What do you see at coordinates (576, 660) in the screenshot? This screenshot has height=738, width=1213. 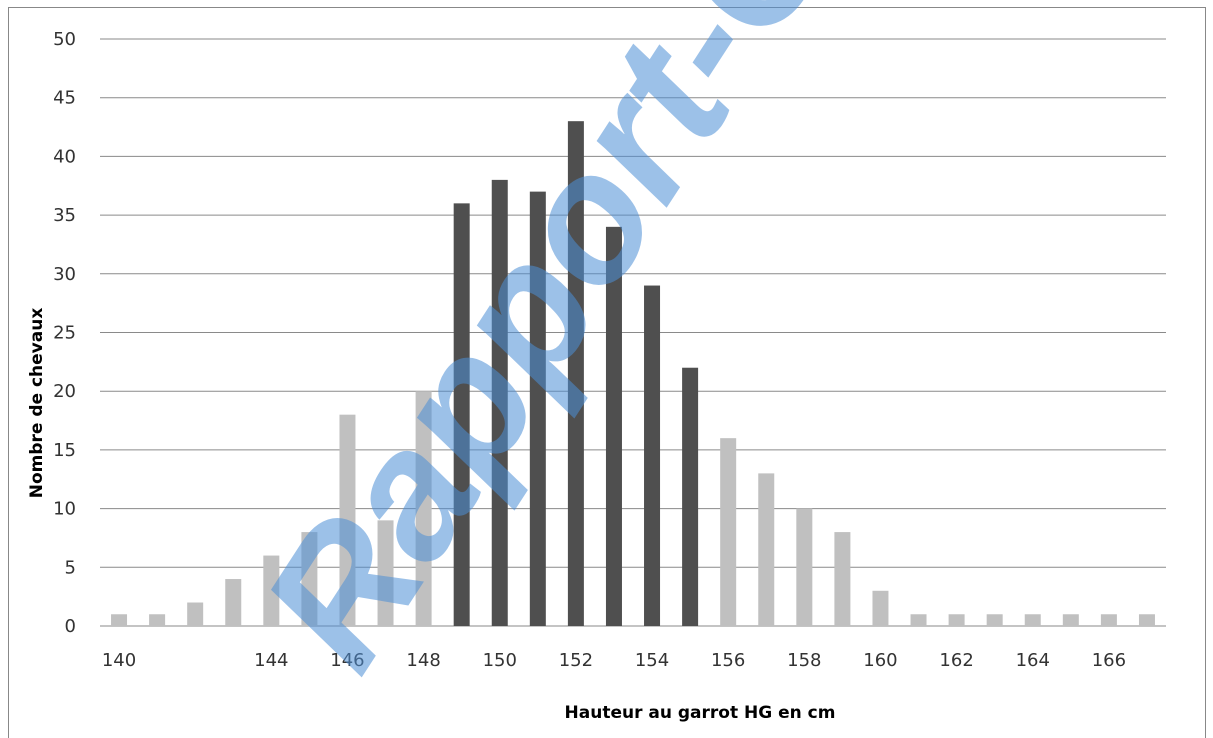 I see `x-tick-label-152: 152` at bounding box center [576, 660].